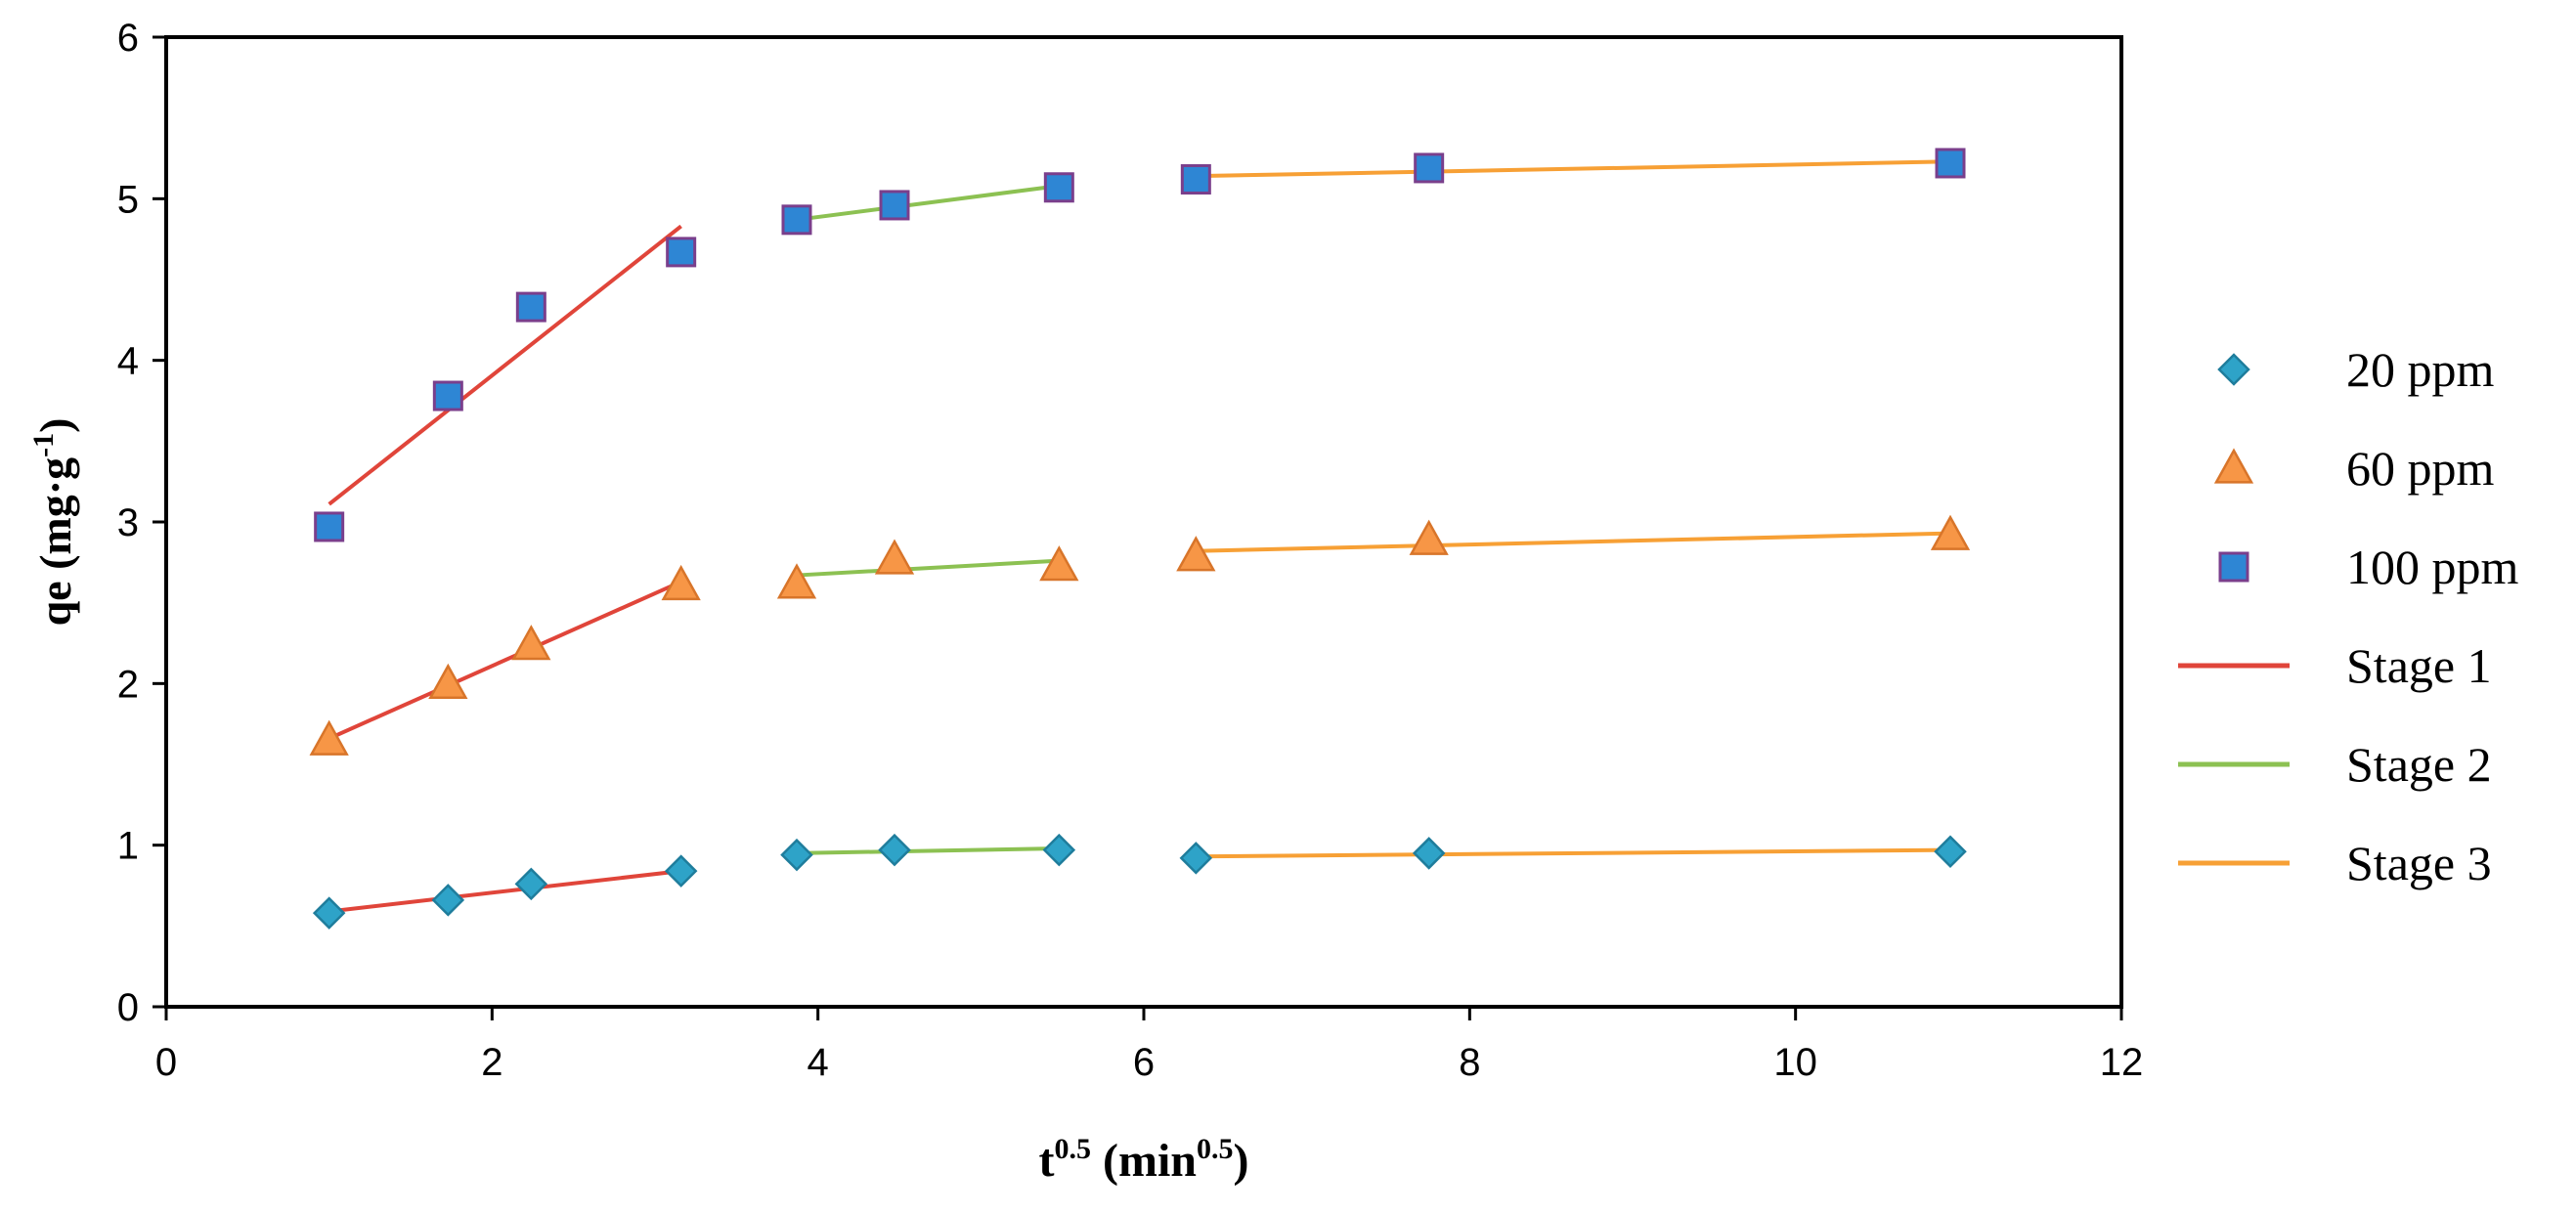 This screenshot has height=1213, width=2576. What do you see at coordinates (2420, 468) in the screenshot?
I see `legend-label-60-ppm: 60 ppm` at bounding box center [2420, 468].